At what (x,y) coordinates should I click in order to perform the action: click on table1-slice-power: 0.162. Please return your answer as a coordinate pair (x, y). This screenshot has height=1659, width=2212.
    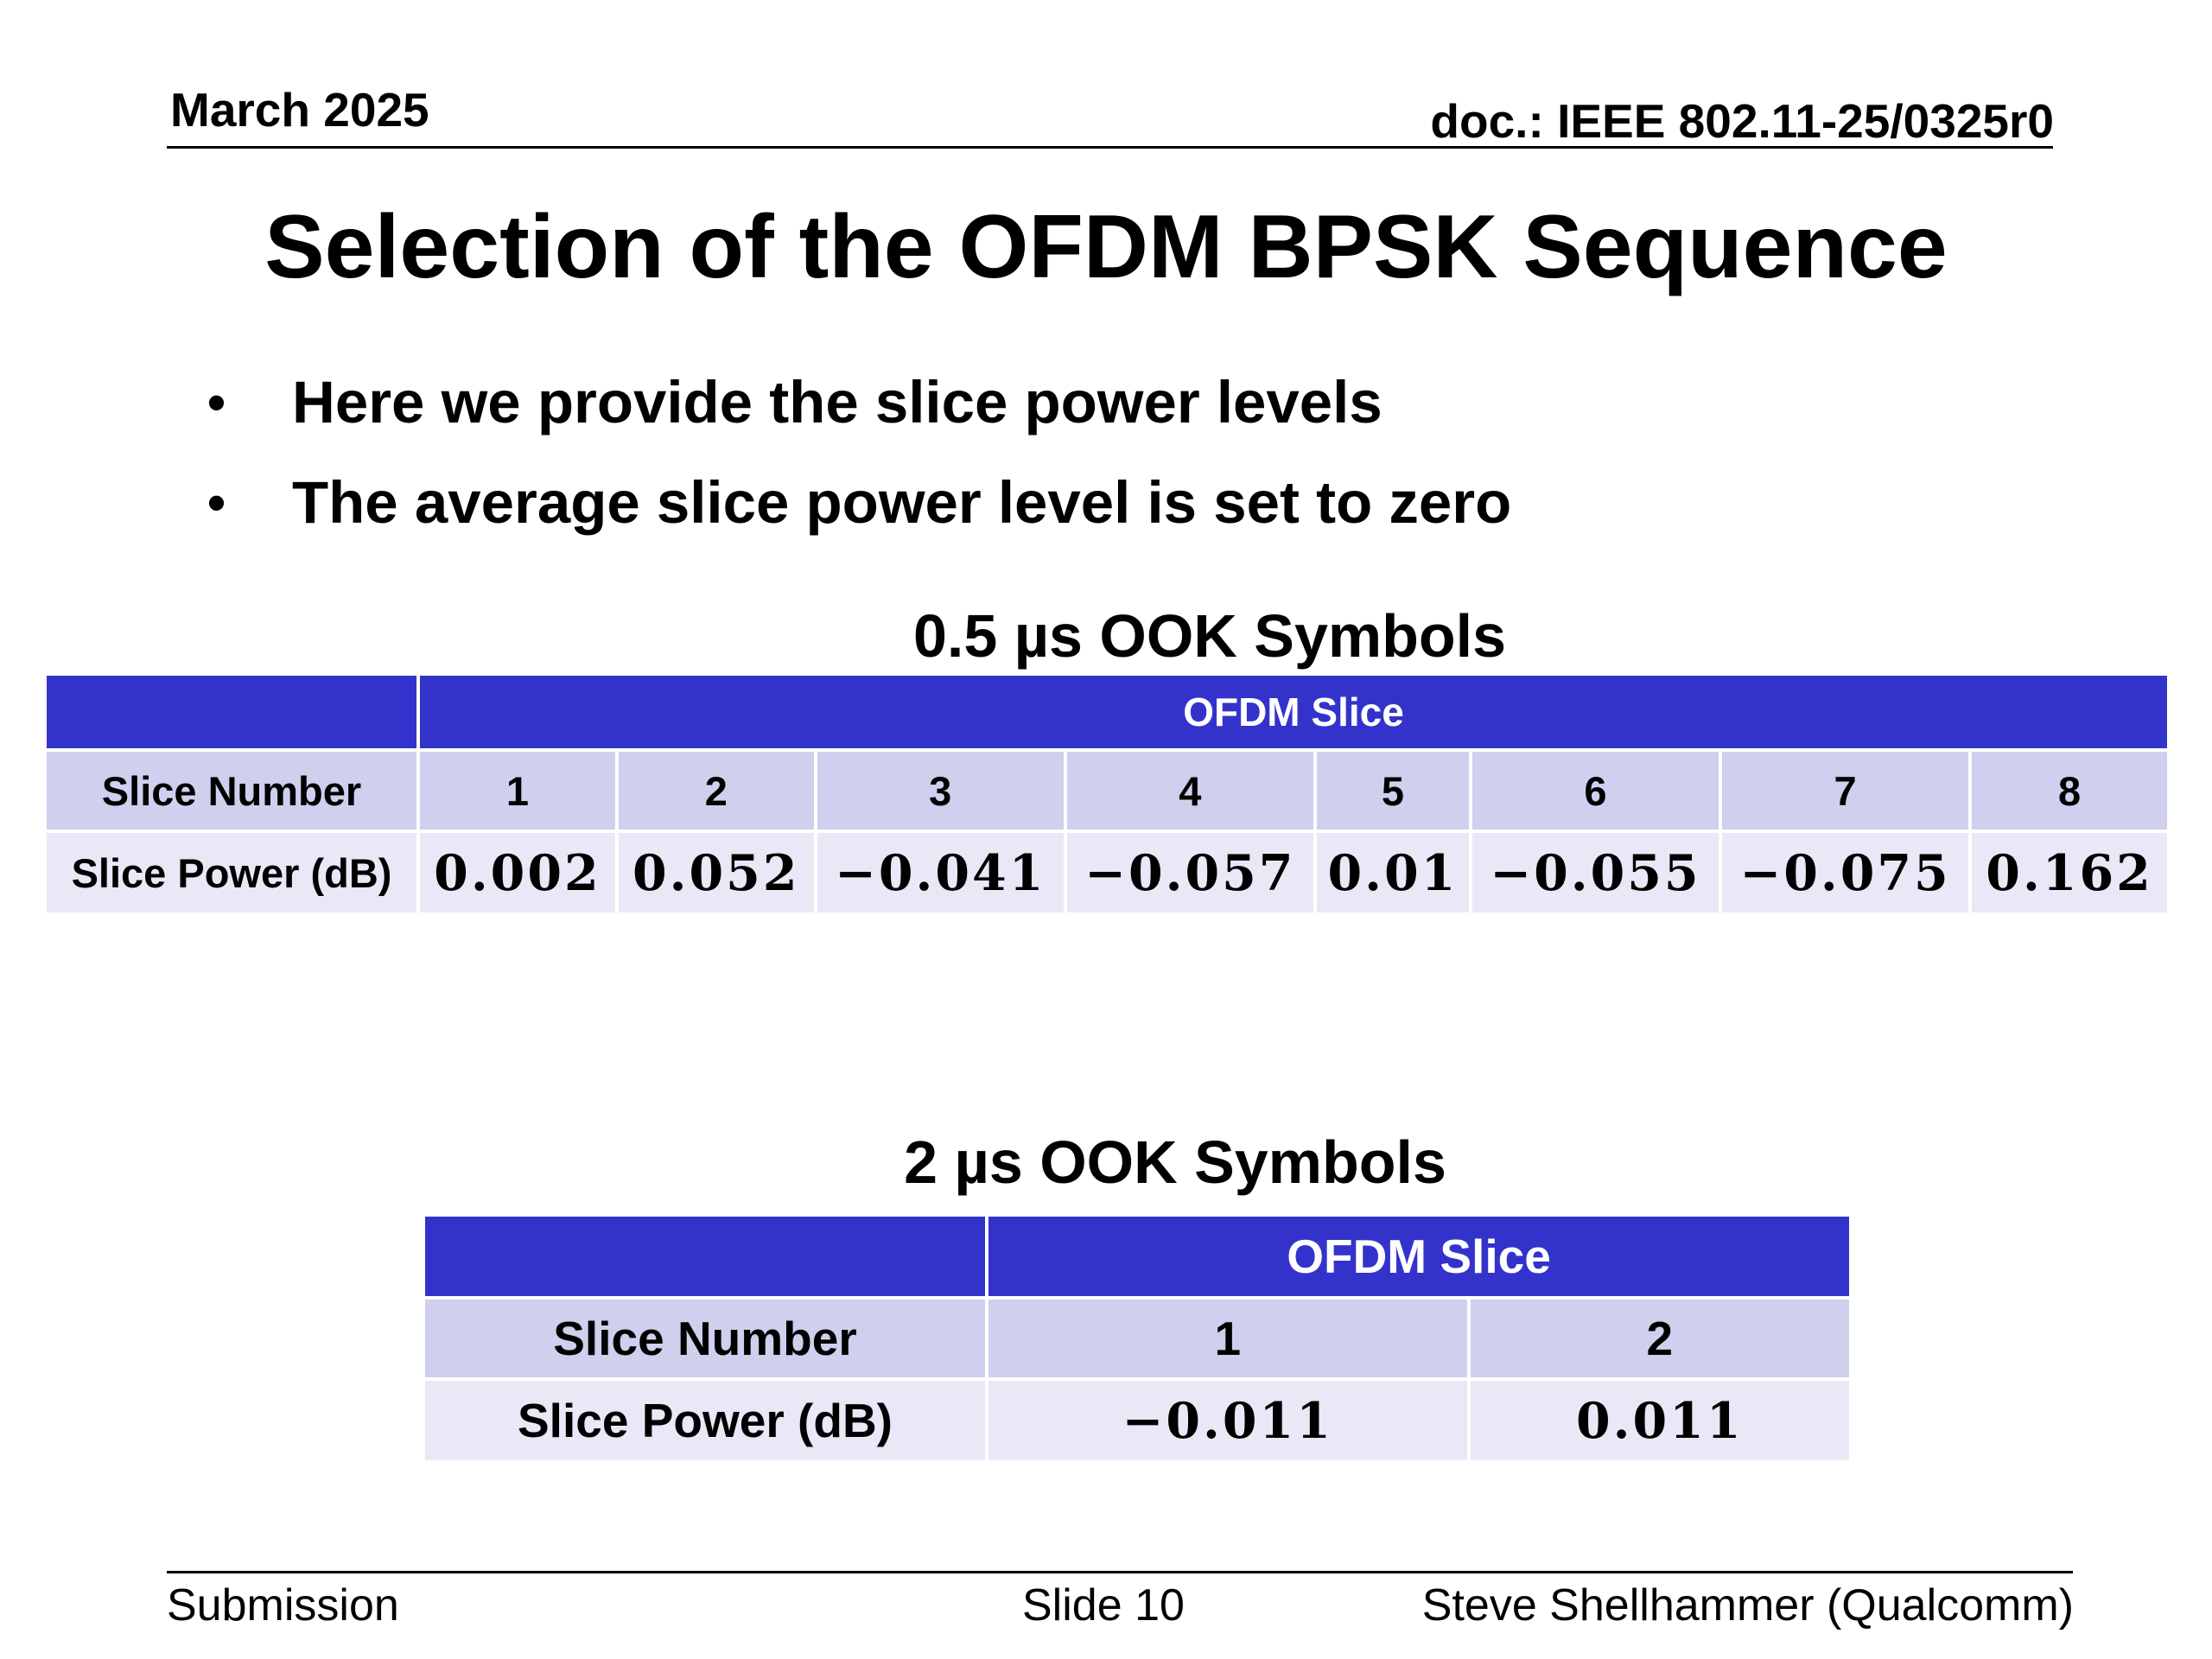
    Looking at the image, I should click on (2069, 872).